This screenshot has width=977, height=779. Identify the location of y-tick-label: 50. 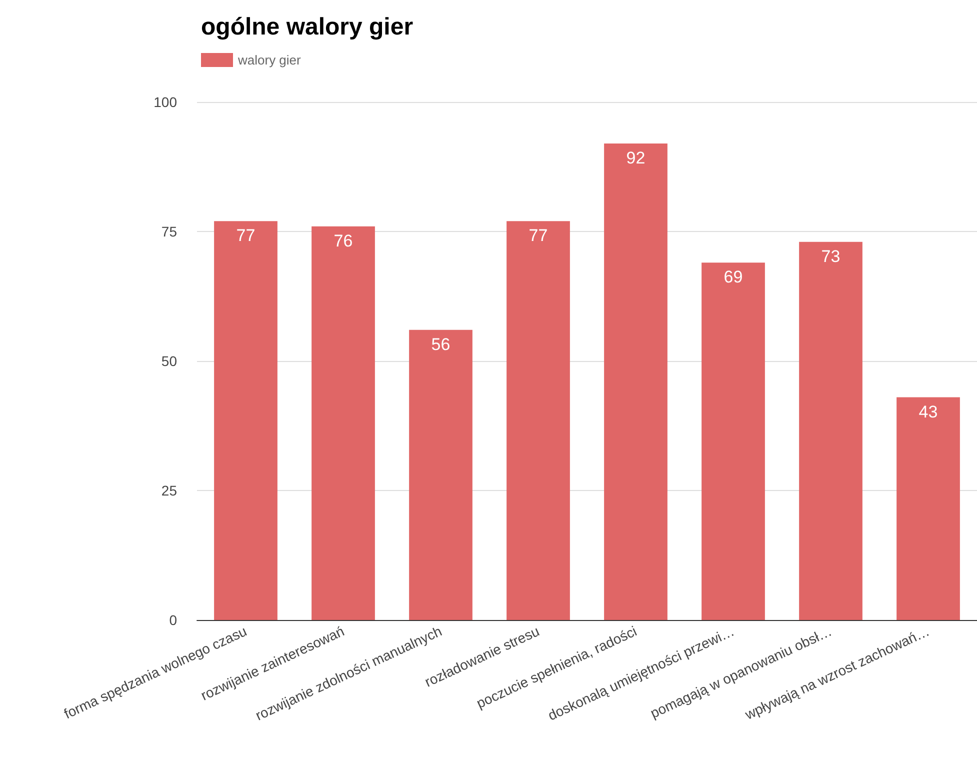
(169, 361).